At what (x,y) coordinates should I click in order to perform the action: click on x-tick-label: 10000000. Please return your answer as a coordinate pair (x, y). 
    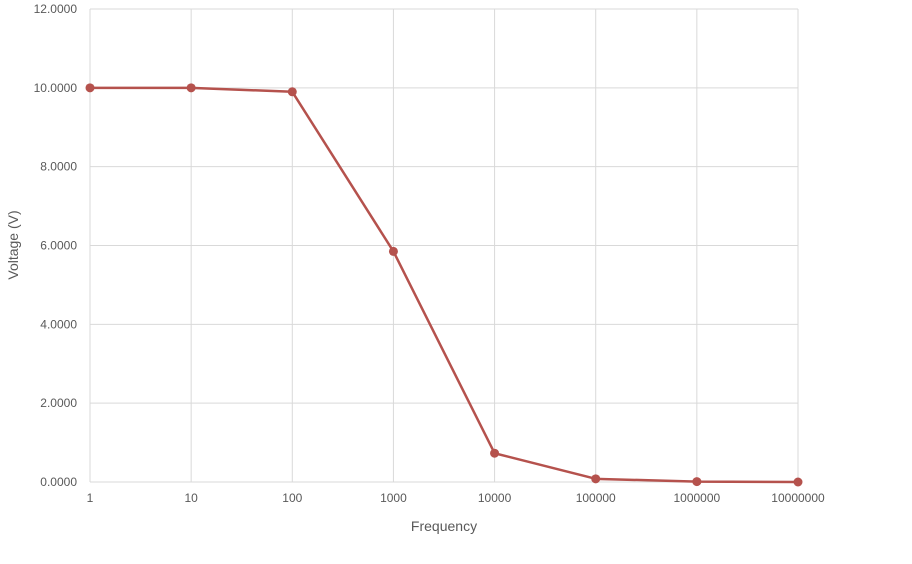
    Looking at the image, I should click on (798, 498).